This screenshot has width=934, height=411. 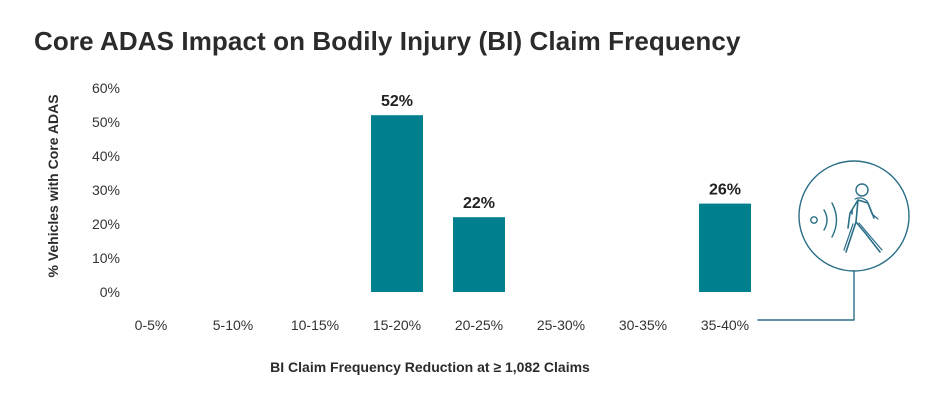 I want to click on icon-circle, so click(x=854, y=216).